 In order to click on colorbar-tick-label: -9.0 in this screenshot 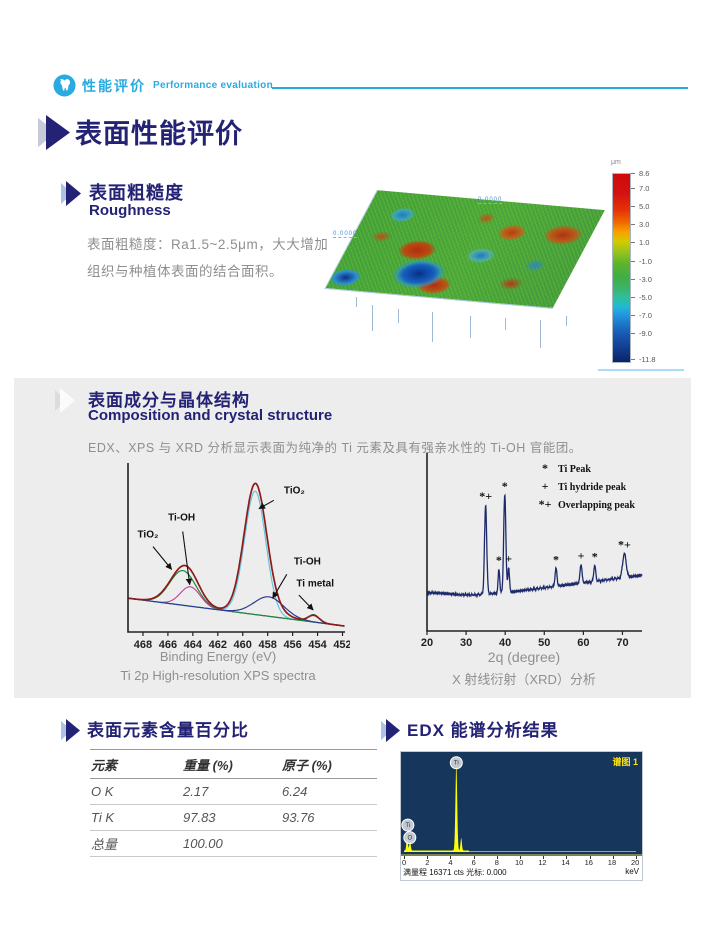, I will do `click(645, 334)`.